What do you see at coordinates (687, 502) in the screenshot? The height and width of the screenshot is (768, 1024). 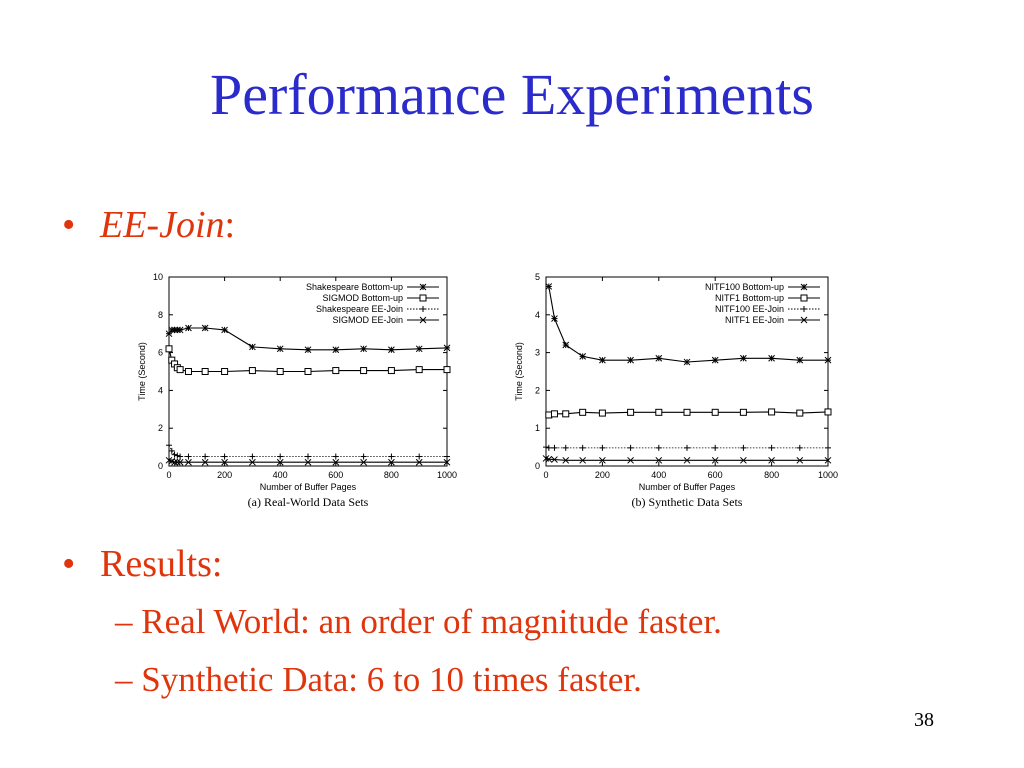 I see `chart-caption: (b) Synthetic Data Sets` at bounding box center [687, 502].